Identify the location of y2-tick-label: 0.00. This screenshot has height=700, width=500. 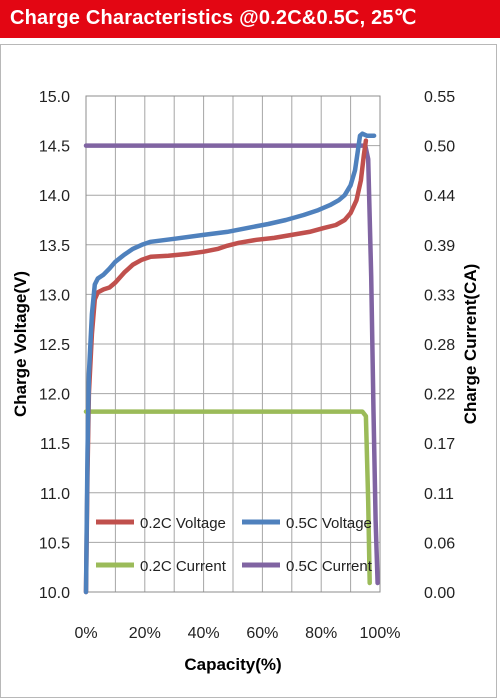
(439, 593).